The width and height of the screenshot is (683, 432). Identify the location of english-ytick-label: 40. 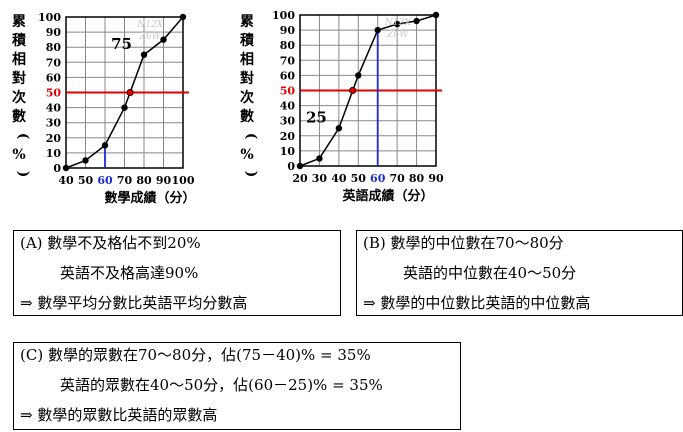
(288, 106).